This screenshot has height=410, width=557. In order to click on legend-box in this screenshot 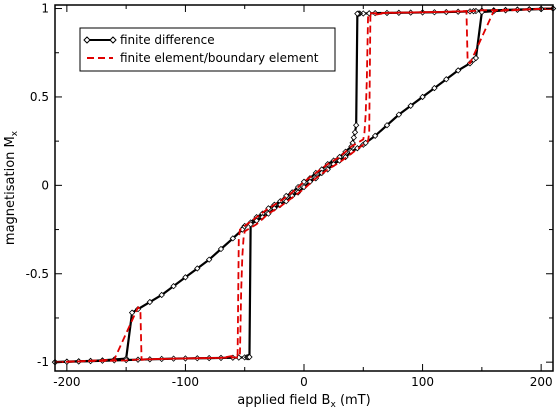, I will do `click(207, 49)`.